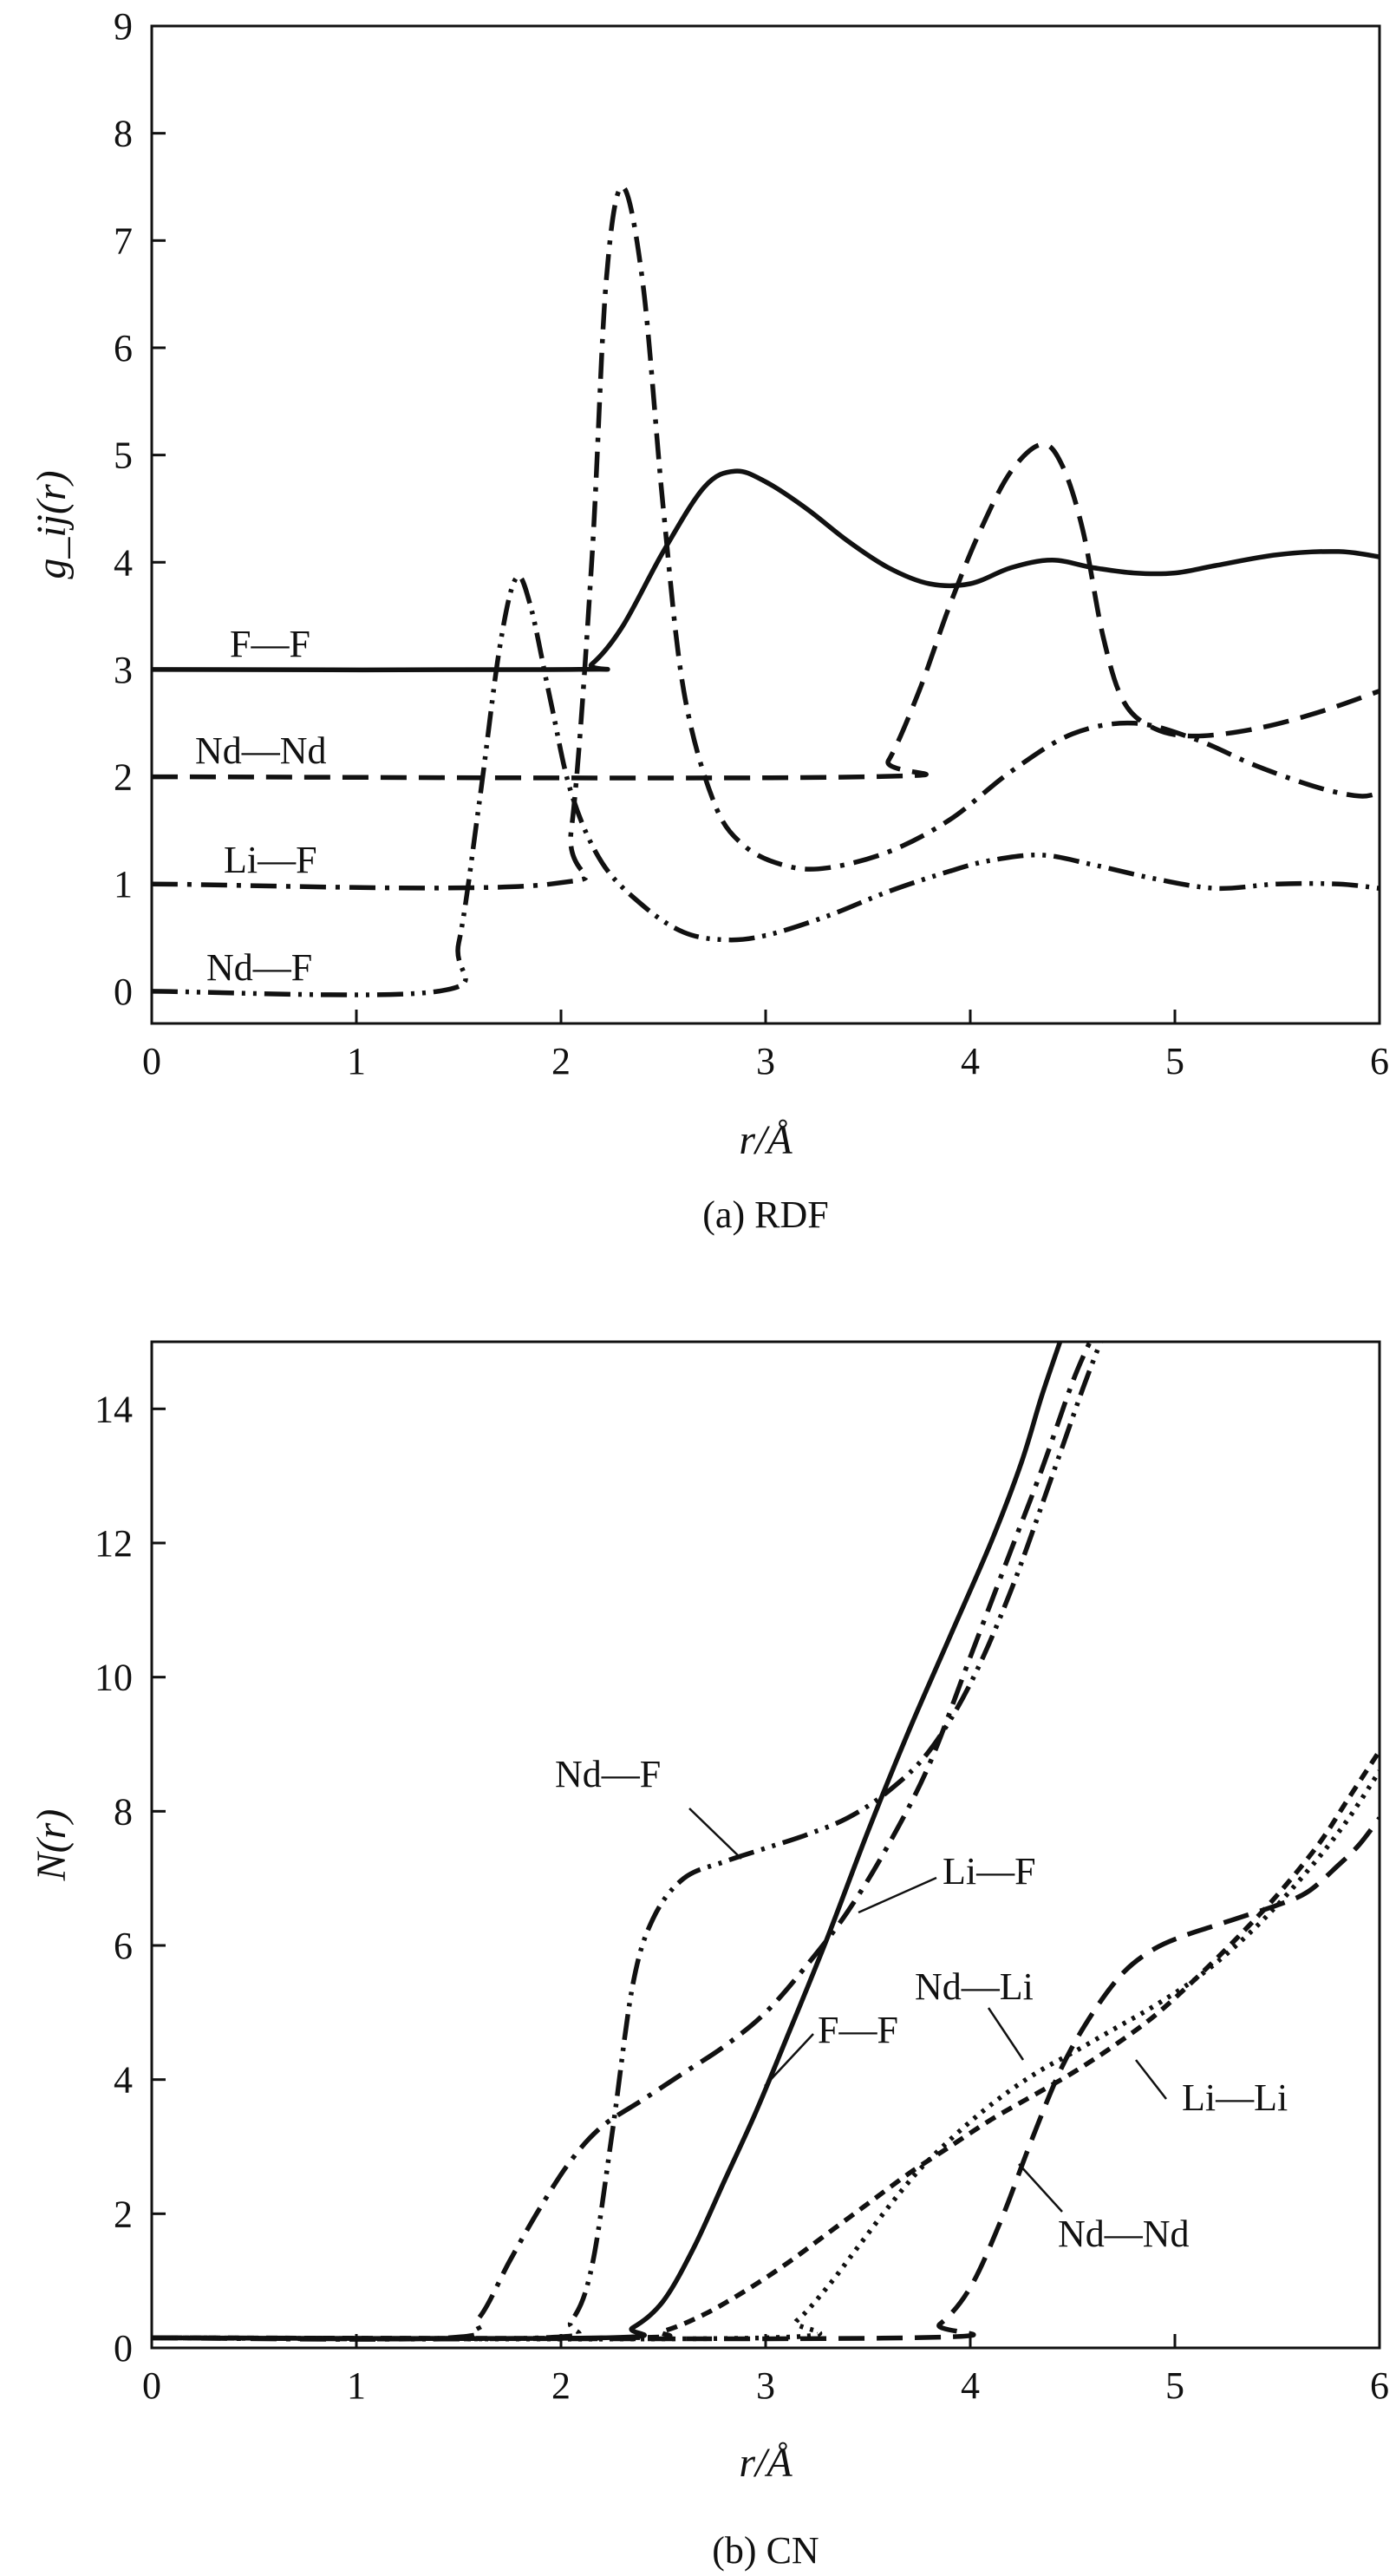 The image size is (1396, 2576). Describe the element at coordinates (357, 1061) in the screenshot. I see `rdf-x-tick-label: 1` at that location.